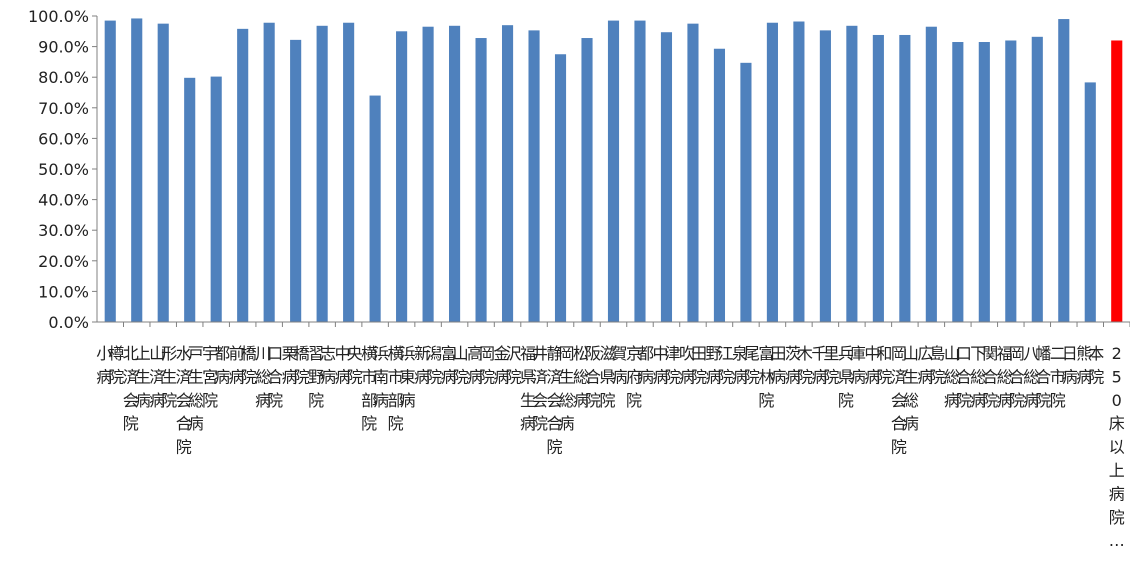 Image resolution: width=1130 pixels, height=578 pixels. I want to click on y-tick-label: 50.0%, so click(63, 169).